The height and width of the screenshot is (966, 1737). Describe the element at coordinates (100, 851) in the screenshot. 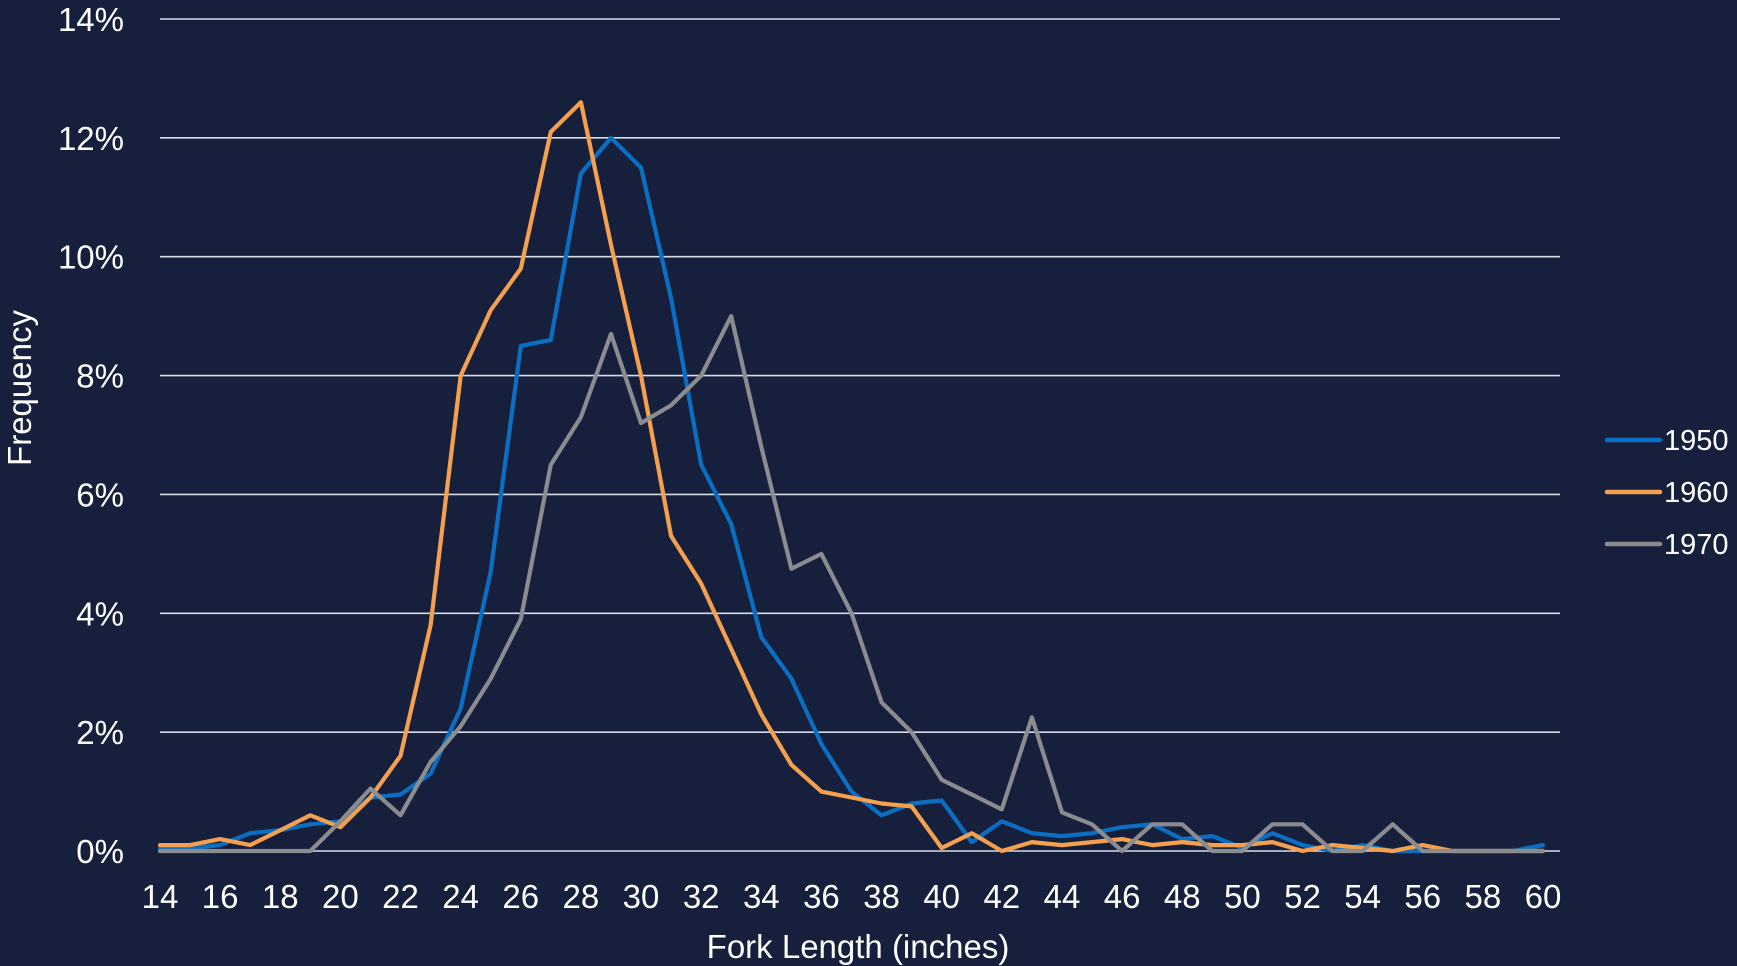

I see `y-tick-label-0: 0%` at that location.